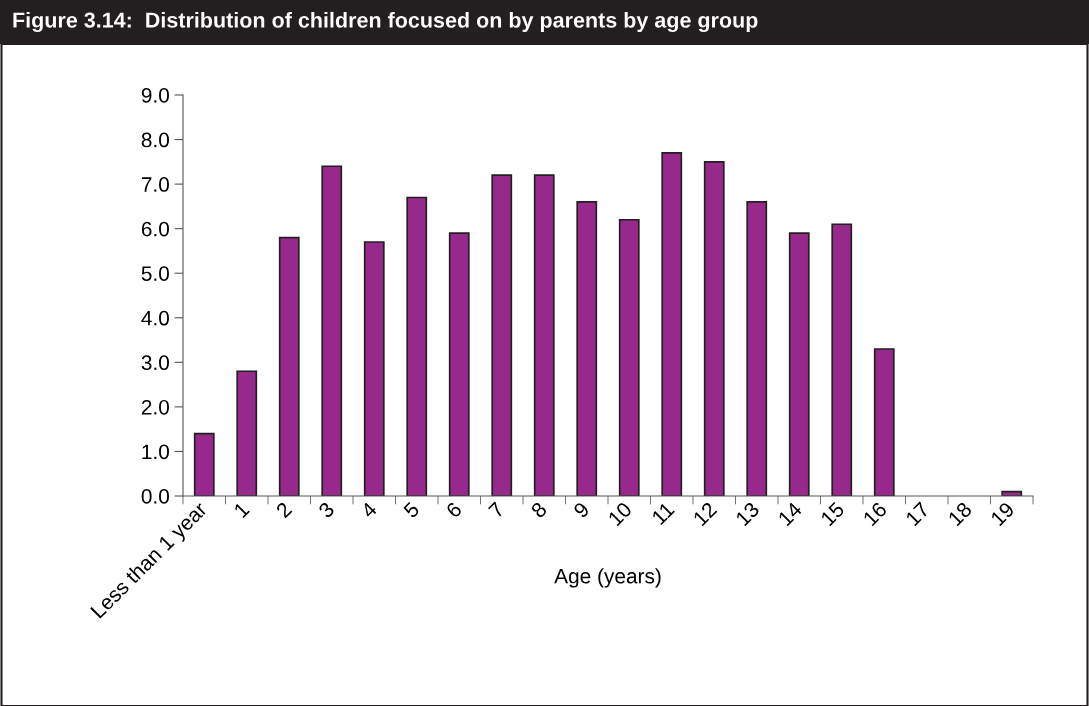 This screenshot has height=706, width=1089. What do you see at coordinates (155, 318) in the screenshot?
I see `y-tick-label: 4.0` at bounding box center [155, 318].